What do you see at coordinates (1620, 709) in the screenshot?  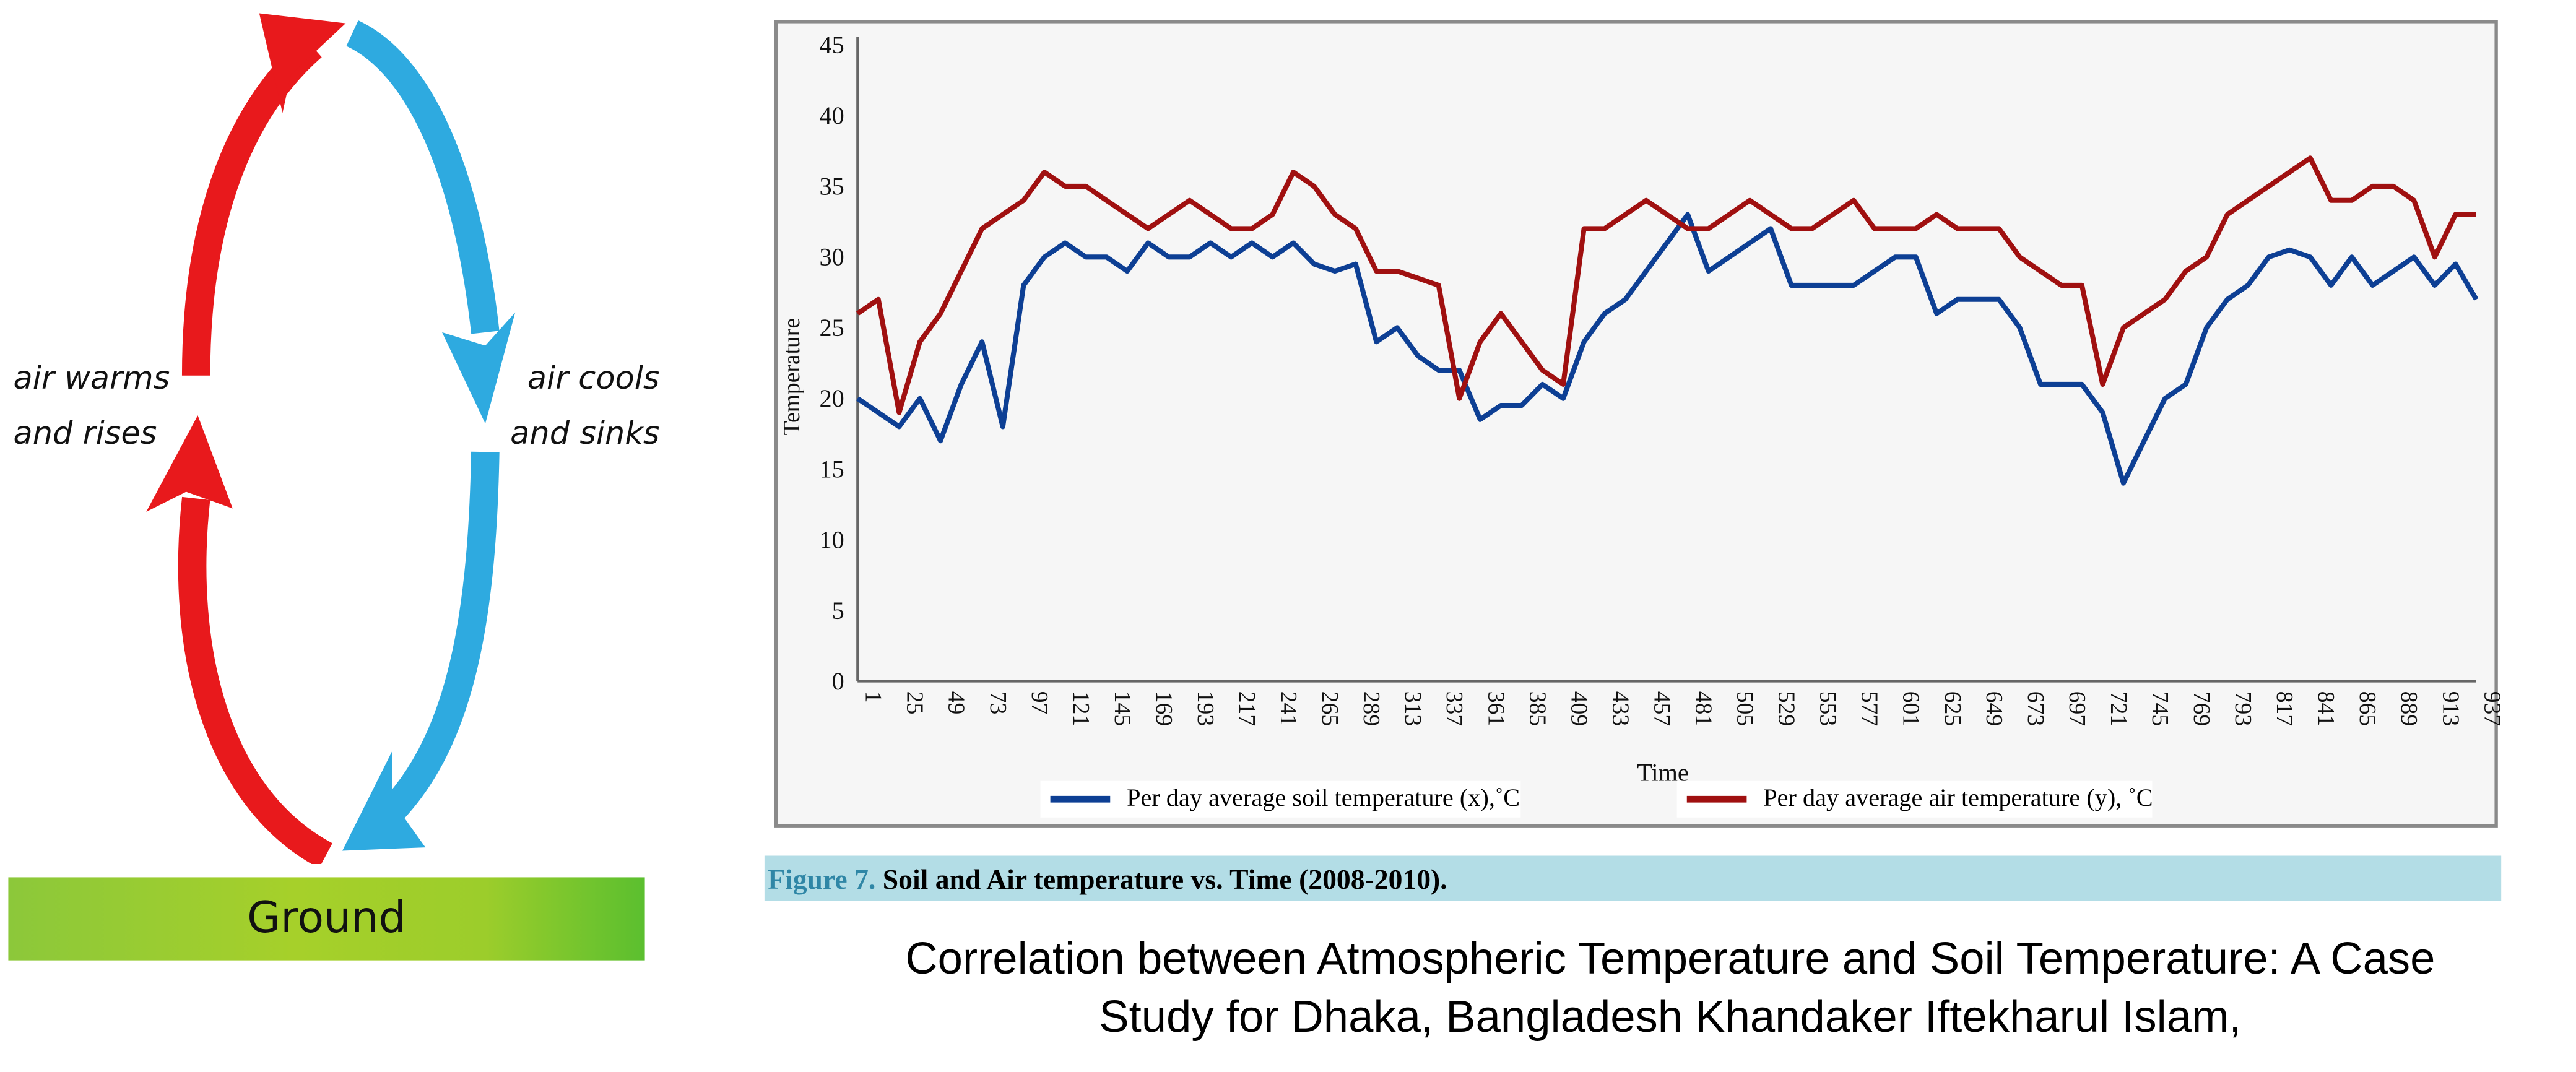 I see `x-tick-label: 433` at bounding box center [1620, 709].